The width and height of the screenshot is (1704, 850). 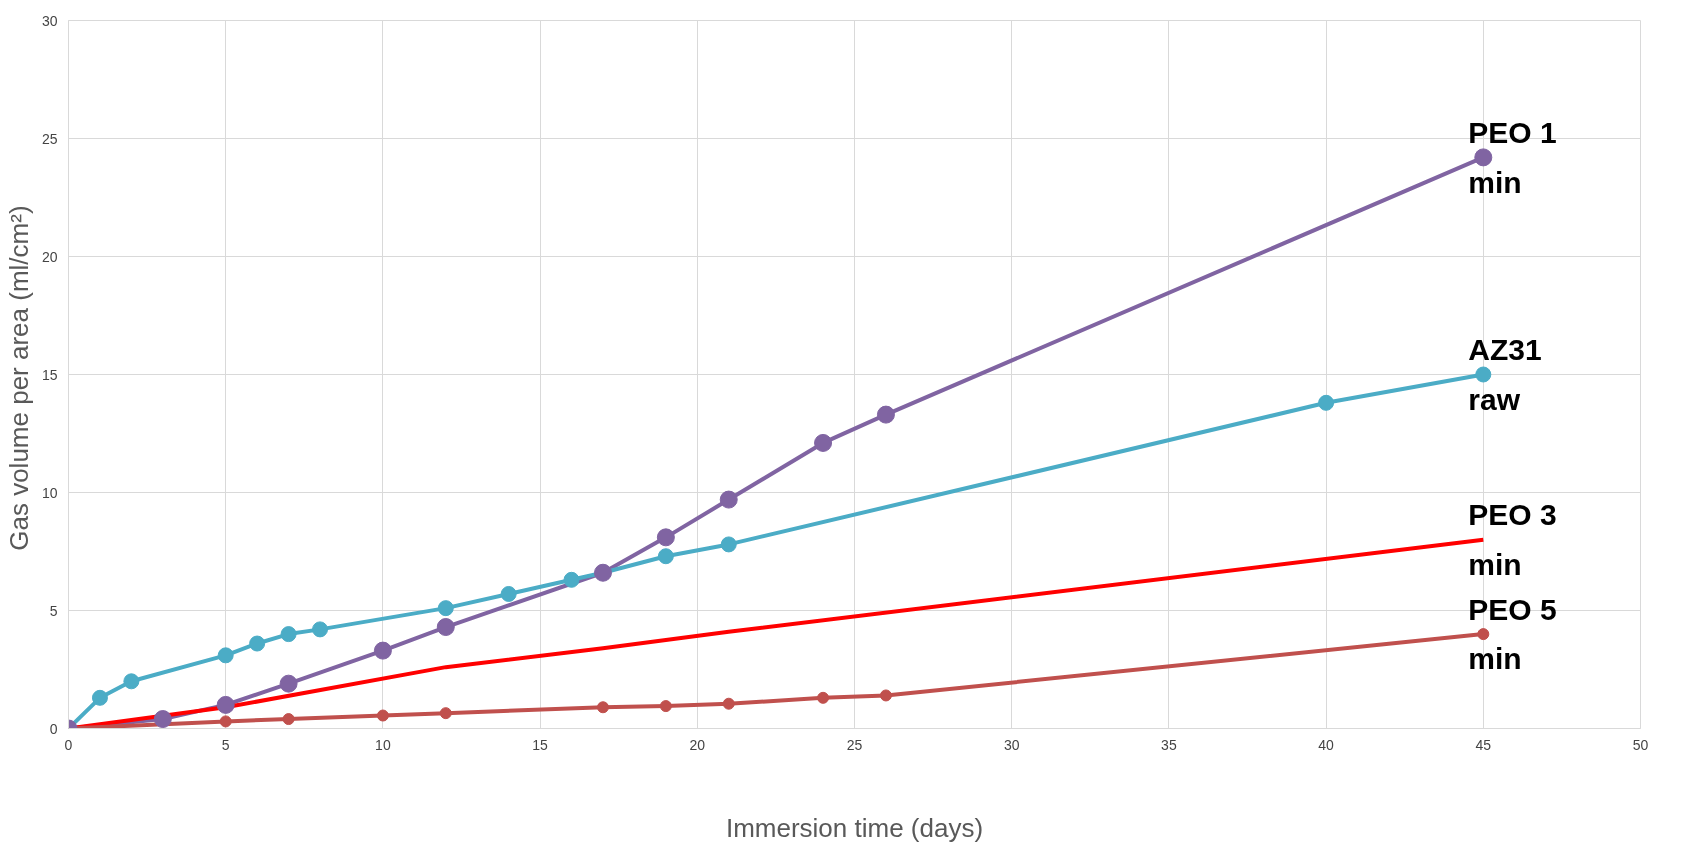 What do you see at coordinates (854, 744) in the screenshot?
I see `x-tick-label: 25` at bounding box center [854, 744].